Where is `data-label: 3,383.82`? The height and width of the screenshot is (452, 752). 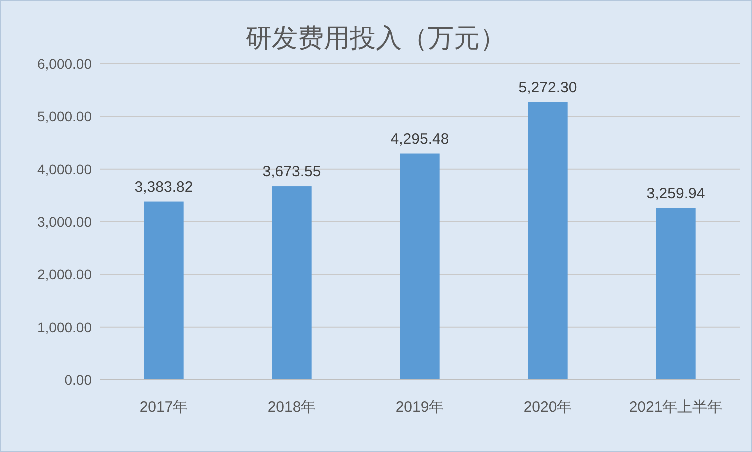 data-label: 3,383.82 is located at coordinates (164, 187).